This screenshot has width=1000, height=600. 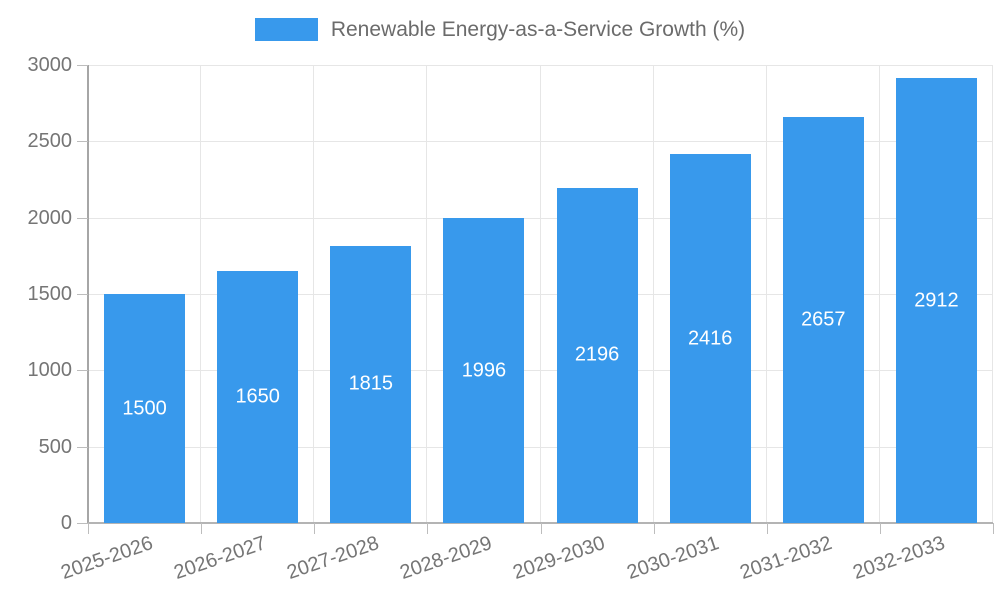 What do you see at coordinates (333, 558) in the screenshot?
I see `x-tick-label: 2027-2028` at bounding box center [333, 558].